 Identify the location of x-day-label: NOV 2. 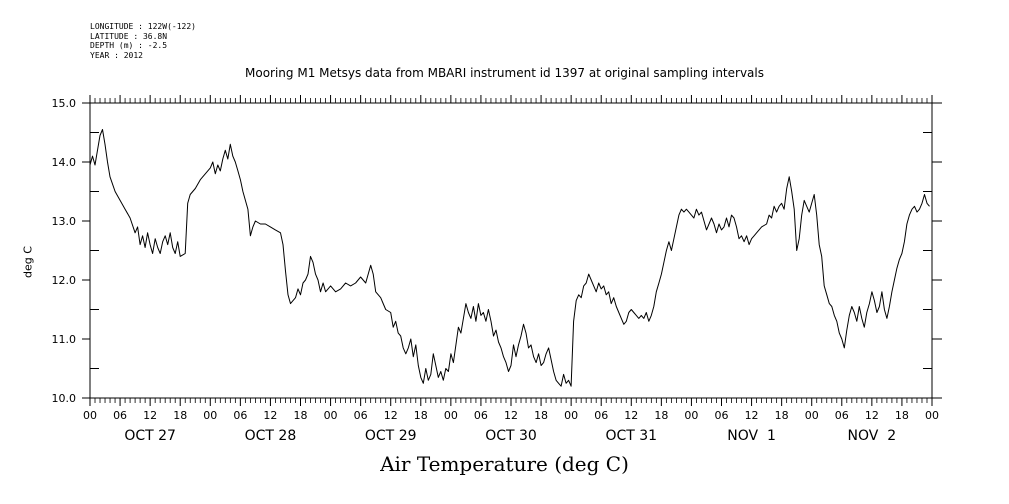
(872, 436).